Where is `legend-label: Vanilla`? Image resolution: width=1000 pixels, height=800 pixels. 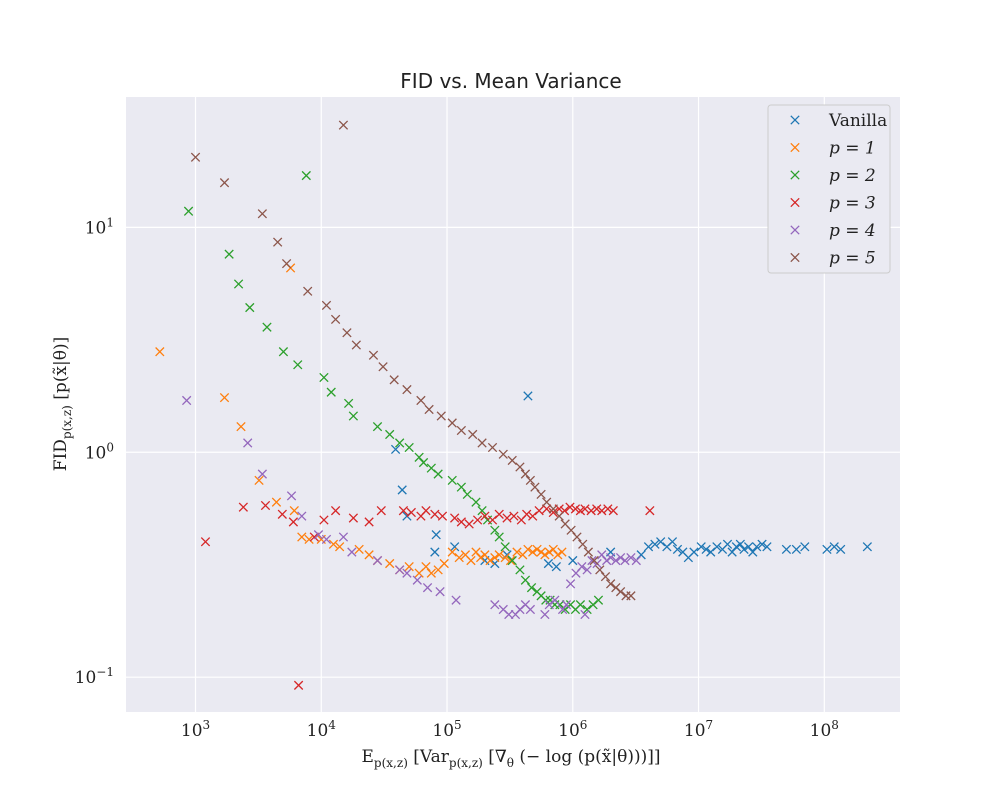 legend-label: Vanilla is located at coordinates (857, 121).